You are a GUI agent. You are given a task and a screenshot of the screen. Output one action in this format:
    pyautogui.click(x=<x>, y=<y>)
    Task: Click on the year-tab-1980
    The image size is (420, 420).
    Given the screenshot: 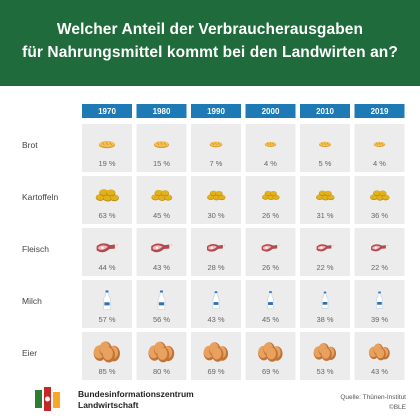 What is the action you would take?
    pyautogui.click(x=161, y=111)
    